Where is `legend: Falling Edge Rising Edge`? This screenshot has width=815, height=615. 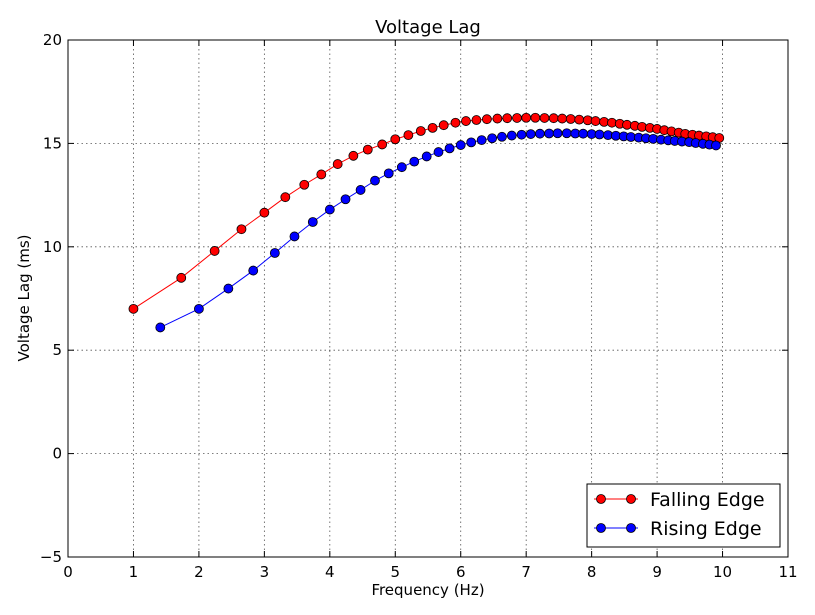
legend: Falling Edge Rising Edge is located at coordinates (683, 515).